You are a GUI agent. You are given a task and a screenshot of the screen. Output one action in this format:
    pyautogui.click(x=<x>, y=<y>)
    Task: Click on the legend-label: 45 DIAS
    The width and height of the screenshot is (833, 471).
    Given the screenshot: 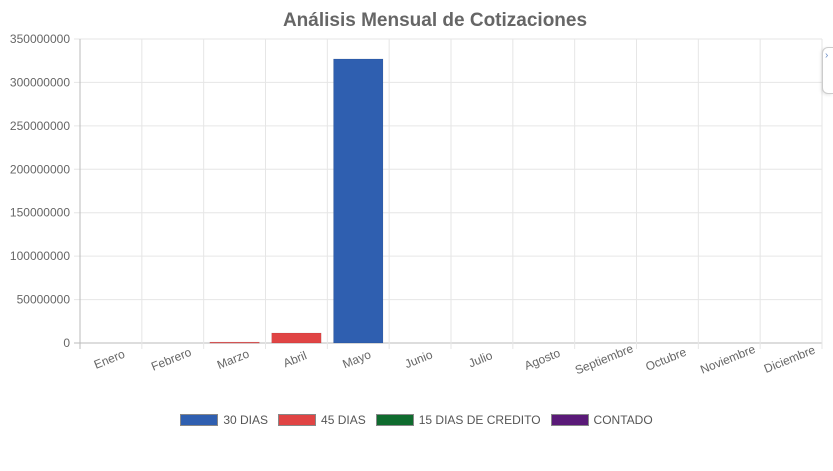 What is the action you would take?
    pyautogui.click(x=343, y=420)
    